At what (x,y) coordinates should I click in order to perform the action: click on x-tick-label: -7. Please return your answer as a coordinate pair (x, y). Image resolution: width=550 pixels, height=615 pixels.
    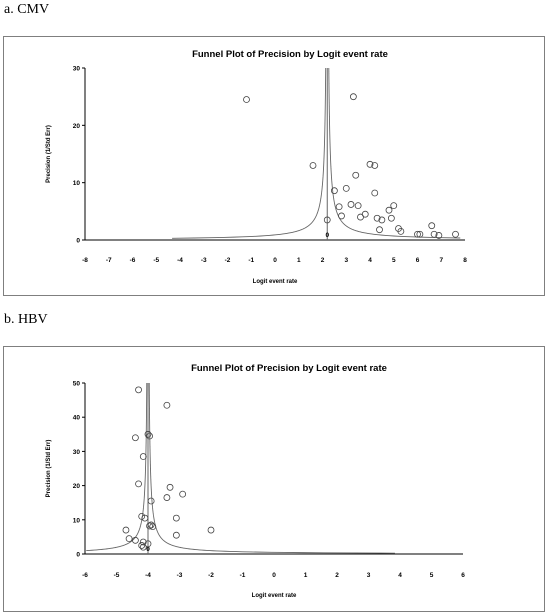
    Looking at the image, I should click on (109, 260).